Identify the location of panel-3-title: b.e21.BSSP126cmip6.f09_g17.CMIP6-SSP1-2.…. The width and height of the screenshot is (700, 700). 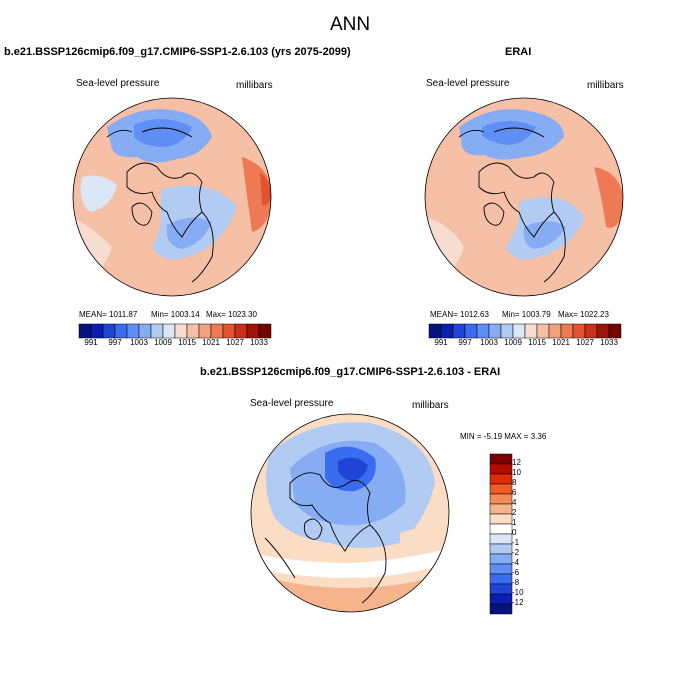
(350, 372).